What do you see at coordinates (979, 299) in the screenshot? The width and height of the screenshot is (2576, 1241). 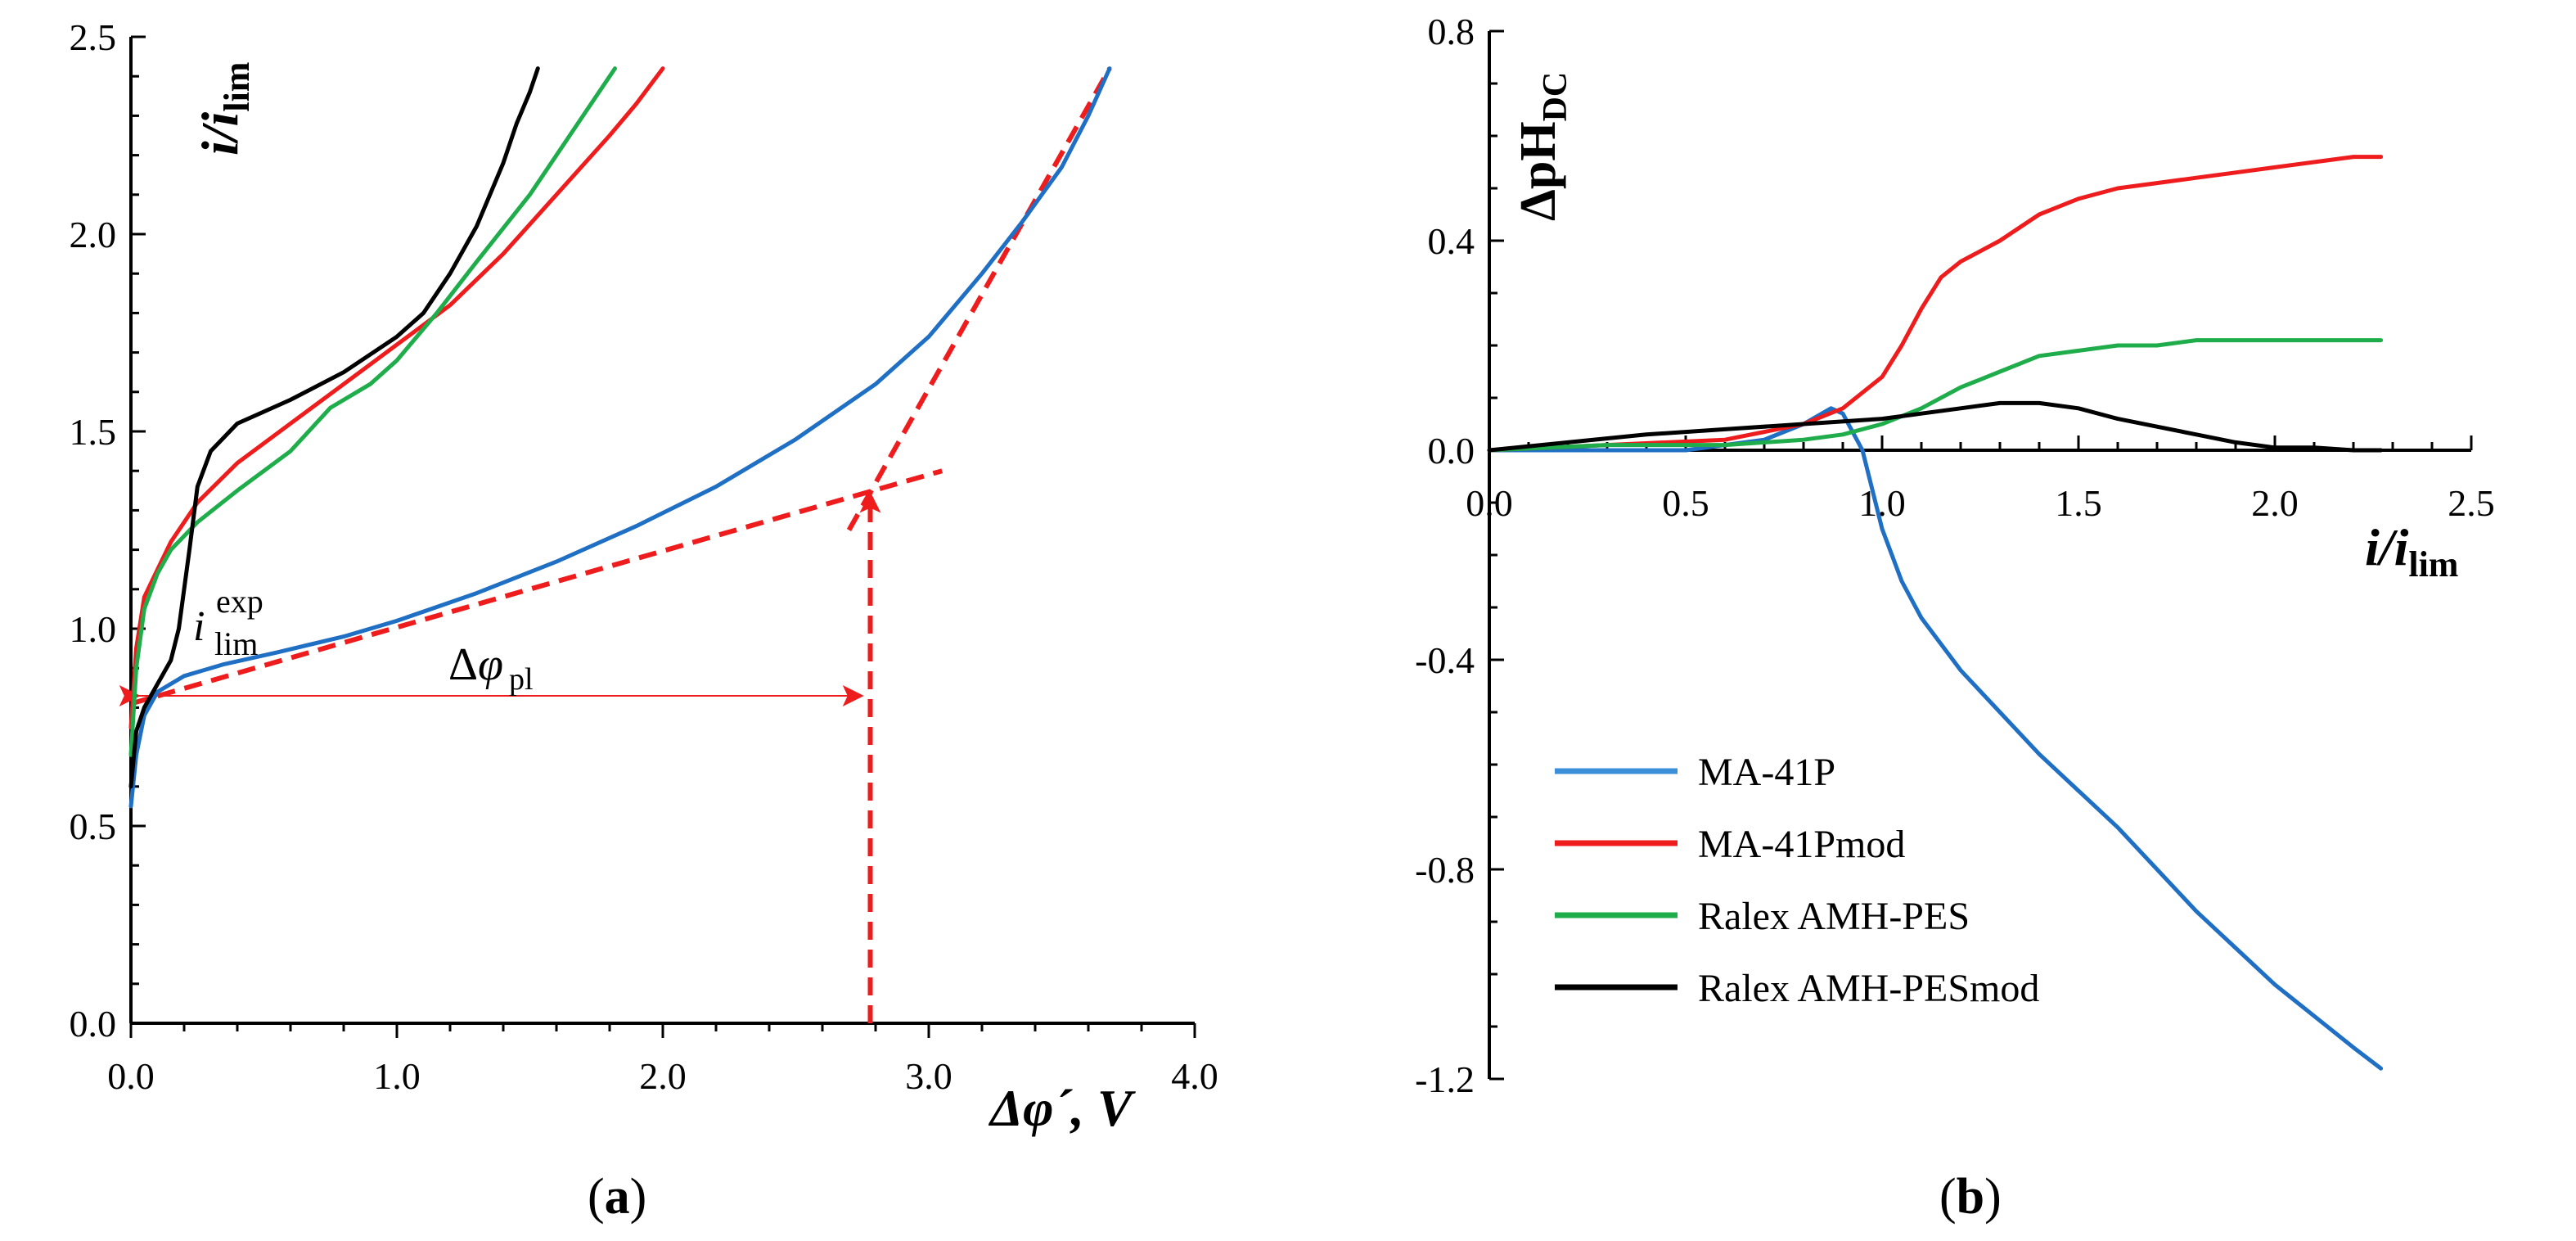 I see `overlimiting-tangent-line` at bounding box center [979, 299].